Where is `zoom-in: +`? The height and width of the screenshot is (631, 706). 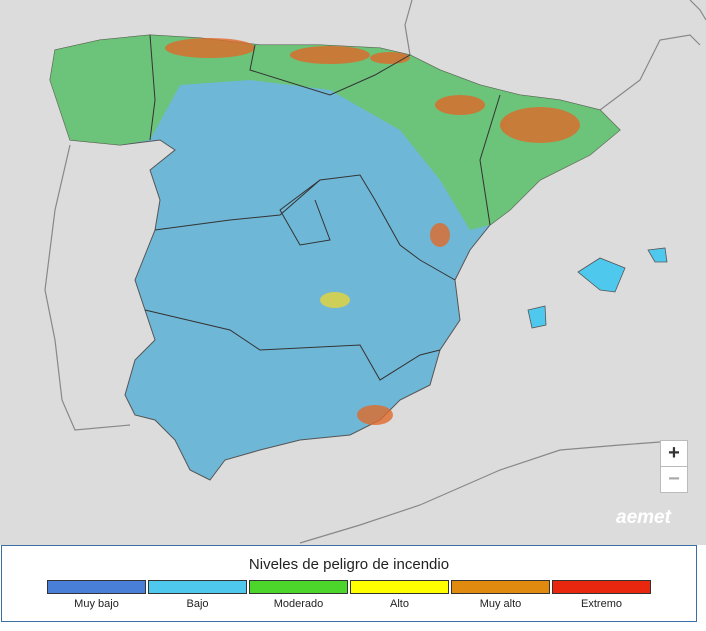
zoom-in: + is located at coordinates (674, 453).